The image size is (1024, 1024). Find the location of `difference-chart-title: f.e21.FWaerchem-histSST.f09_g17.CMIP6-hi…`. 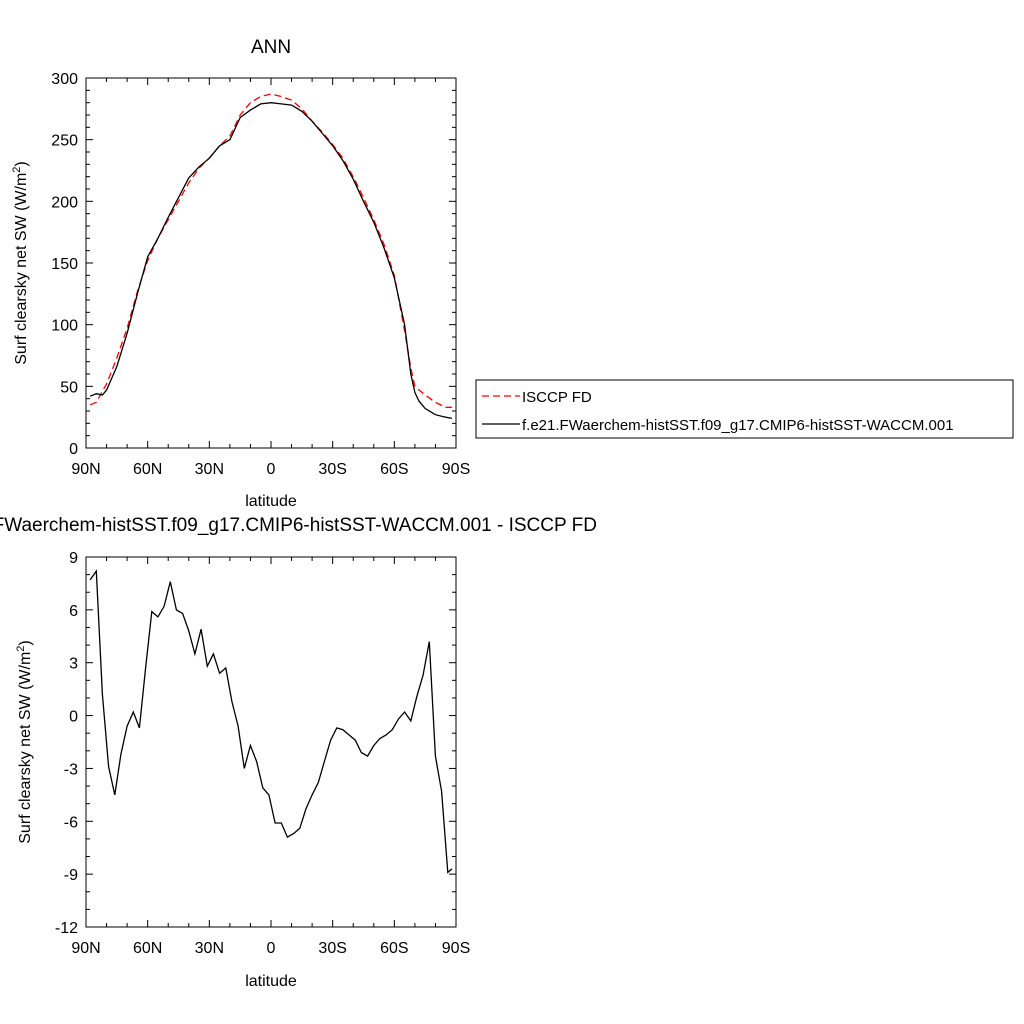

difference-chart-title: f.e21.FWaerchem-histSST.f09_g17.CMIP6-hi… is located at coordinates (298, 525).